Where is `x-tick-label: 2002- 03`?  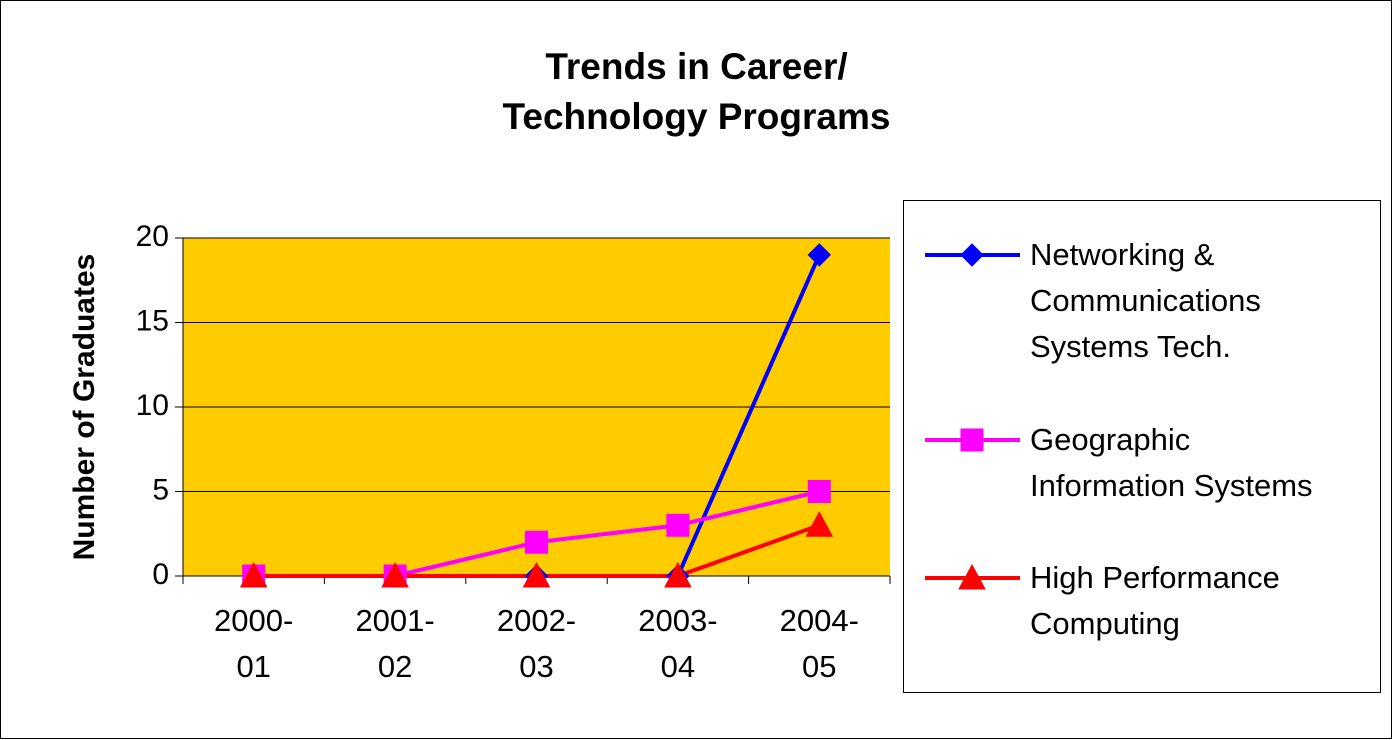 x-tick-label: 2002- 03 is located at coordinates (536, 643).